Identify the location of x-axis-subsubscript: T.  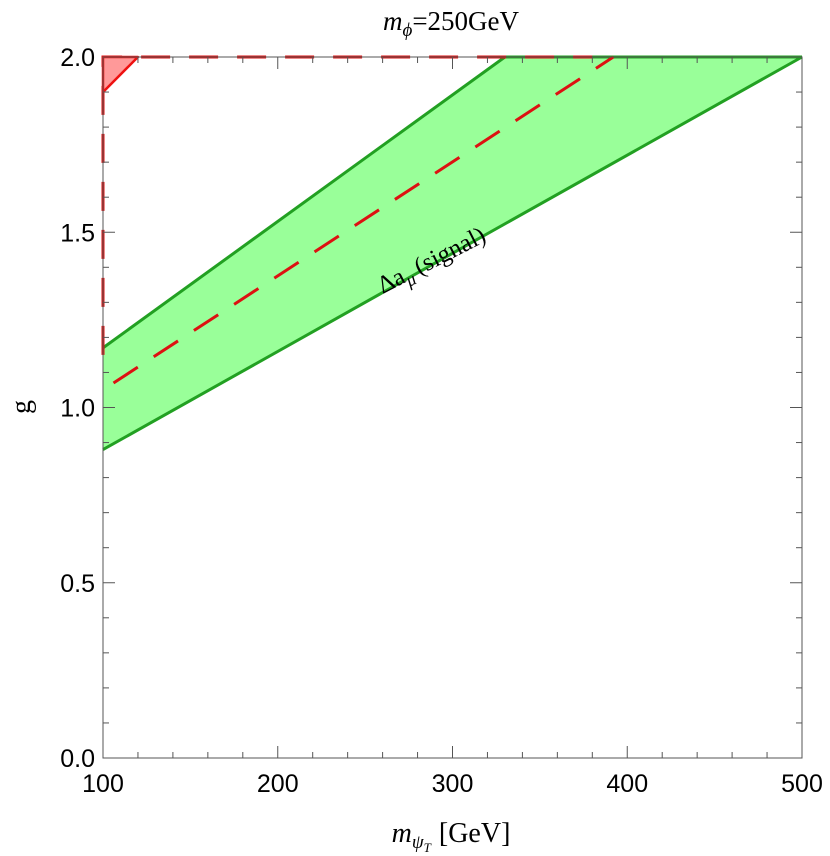
(428, 847).